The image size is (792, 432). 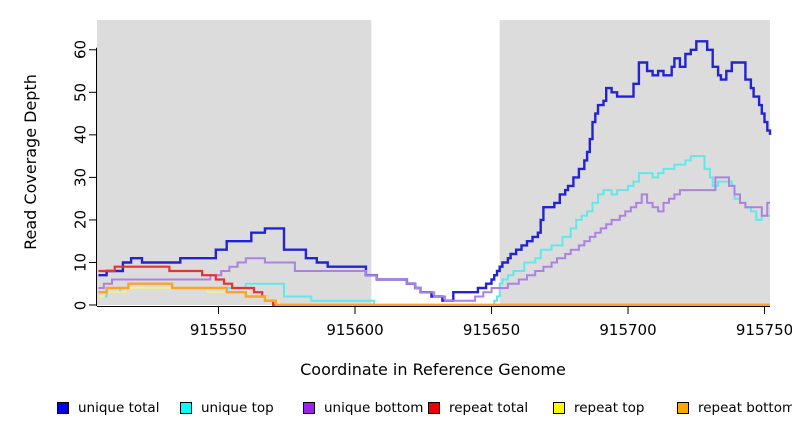 I want to click on y-tick-label: 30, so click(x=80, y=177).